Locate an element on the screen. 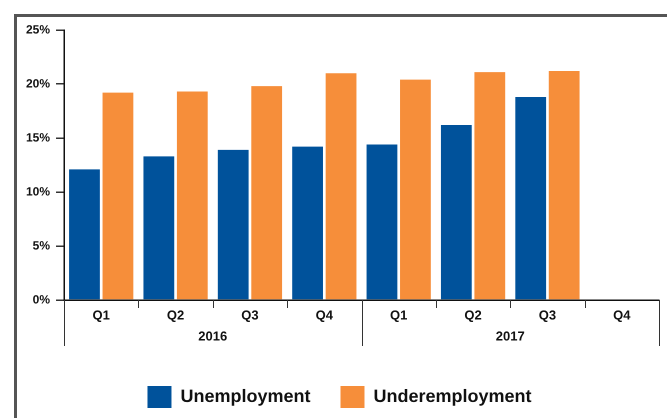  y-tick-label: 15% is located at coordinates (38, 137).